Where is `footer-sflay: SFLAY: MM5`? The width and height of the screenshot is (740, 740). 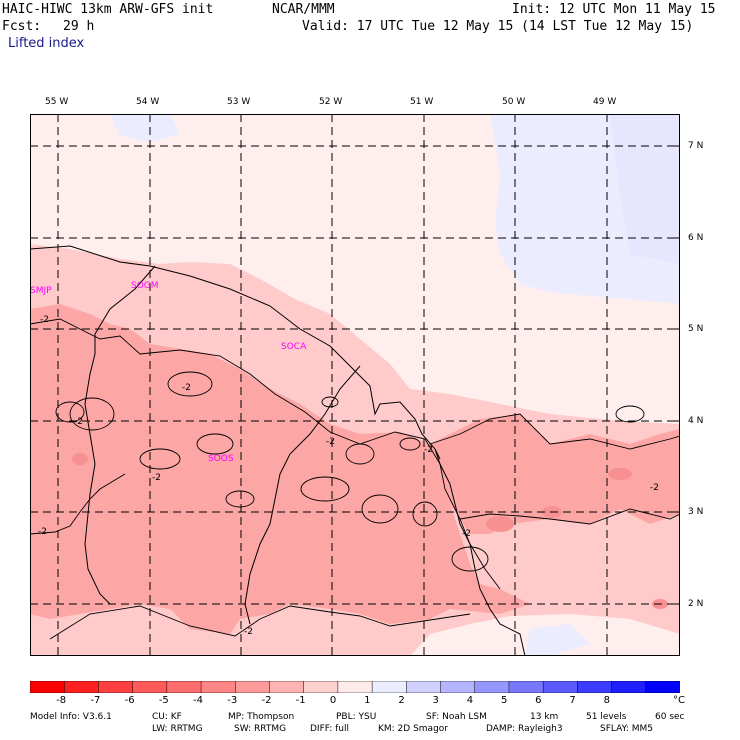
footer-sflay: SFLAY: MM5 is located at coordinates (627, 729).